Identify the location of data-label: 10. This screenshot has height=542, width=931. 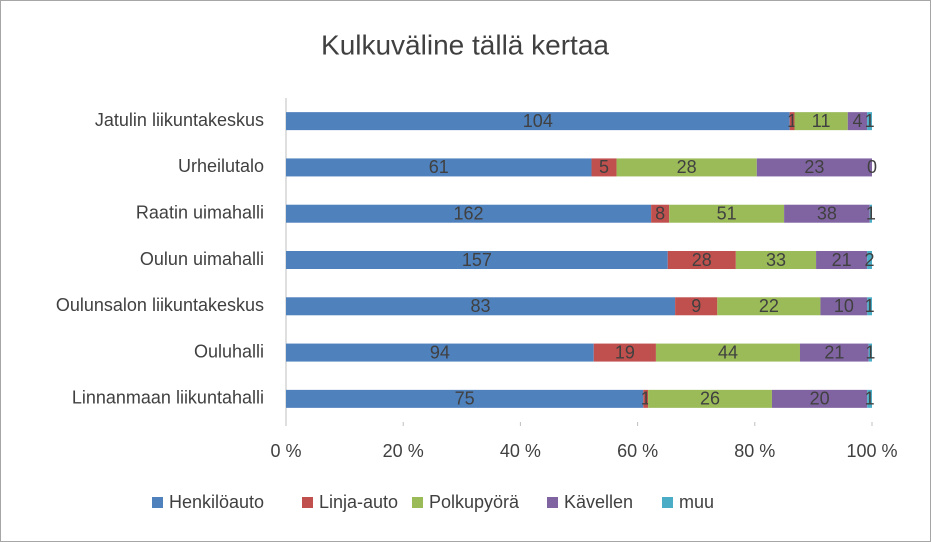
(844, 306).